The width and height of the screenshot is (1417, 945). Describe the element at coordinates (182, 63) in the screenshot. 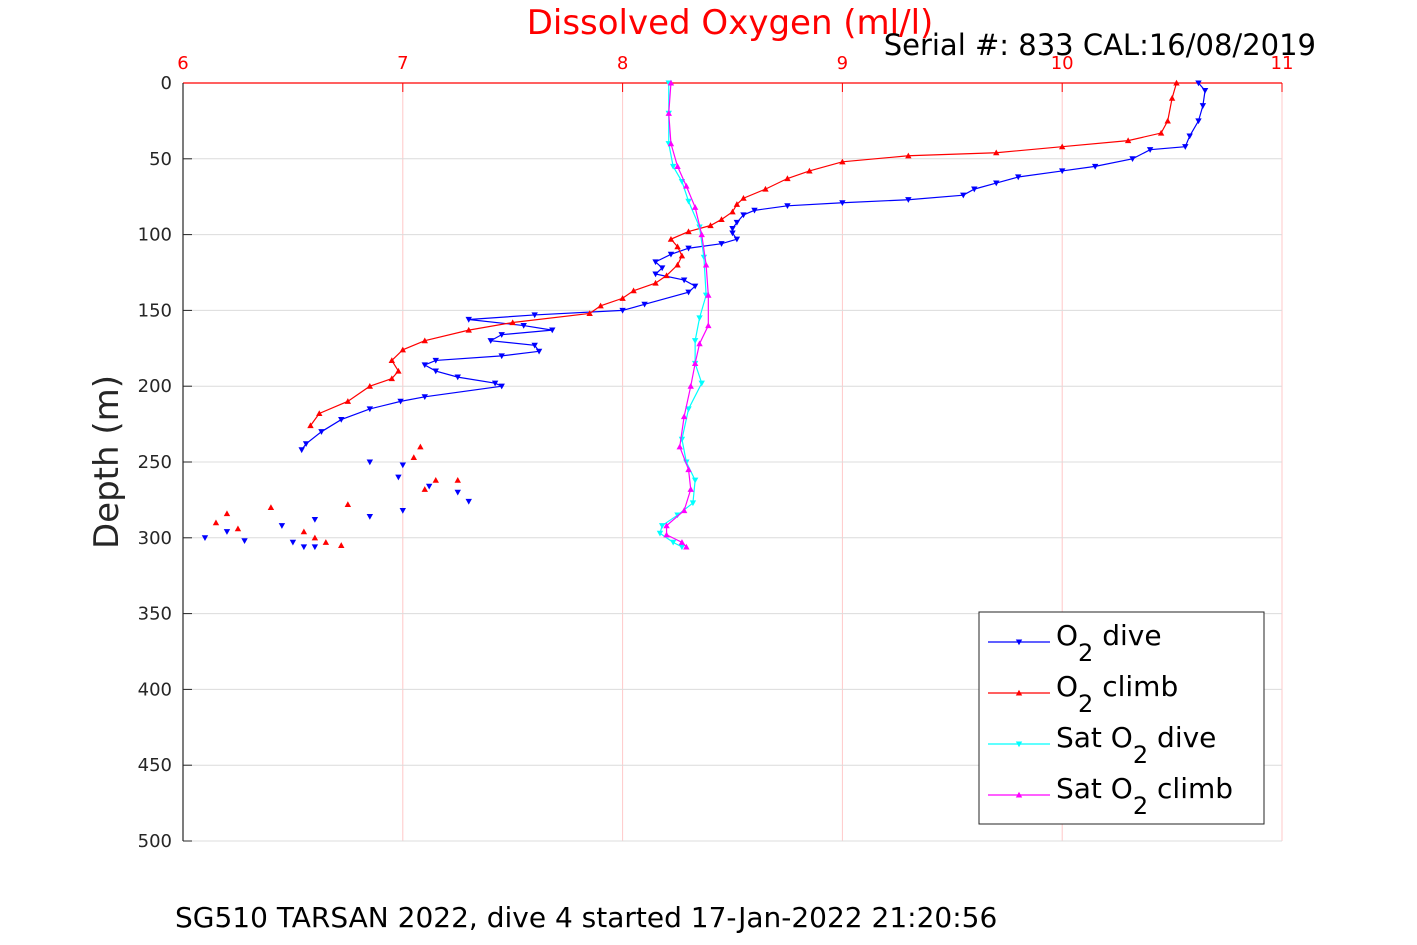

I see `x-tick-label: 6` at that location.